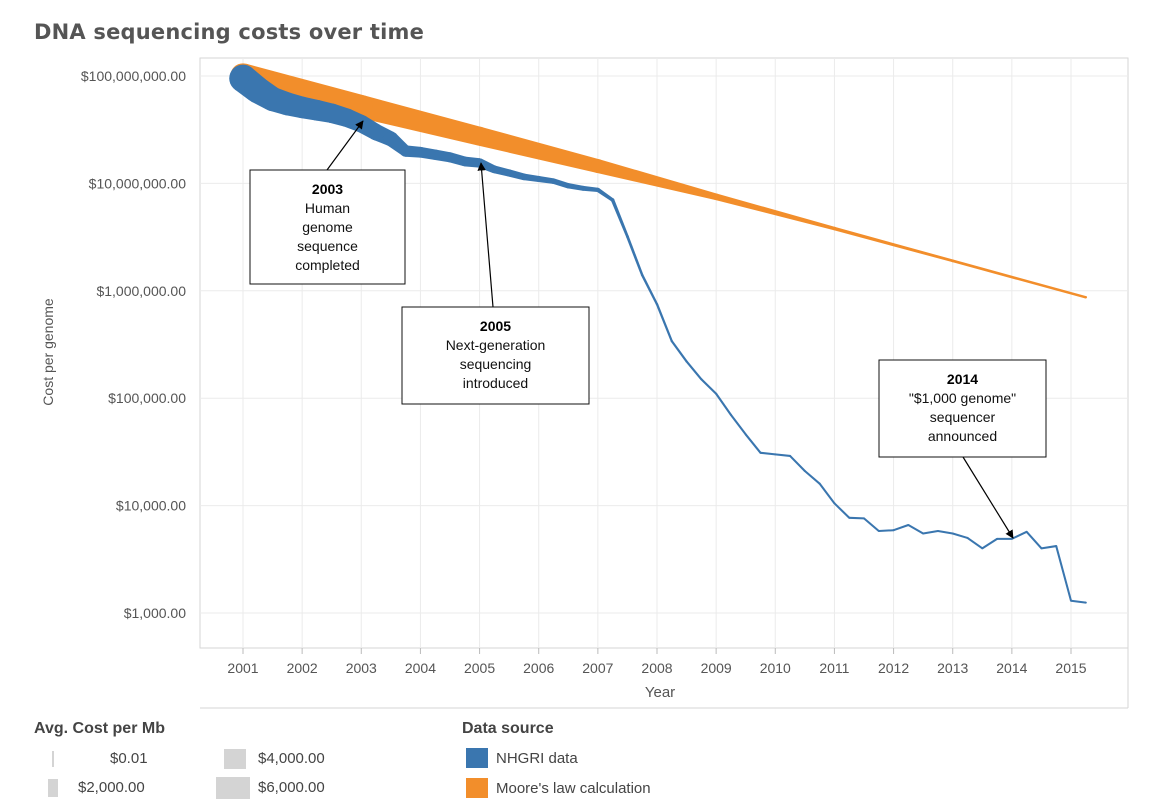  I want to click on y-tick-label: $10,000.00, so click(151, 506).